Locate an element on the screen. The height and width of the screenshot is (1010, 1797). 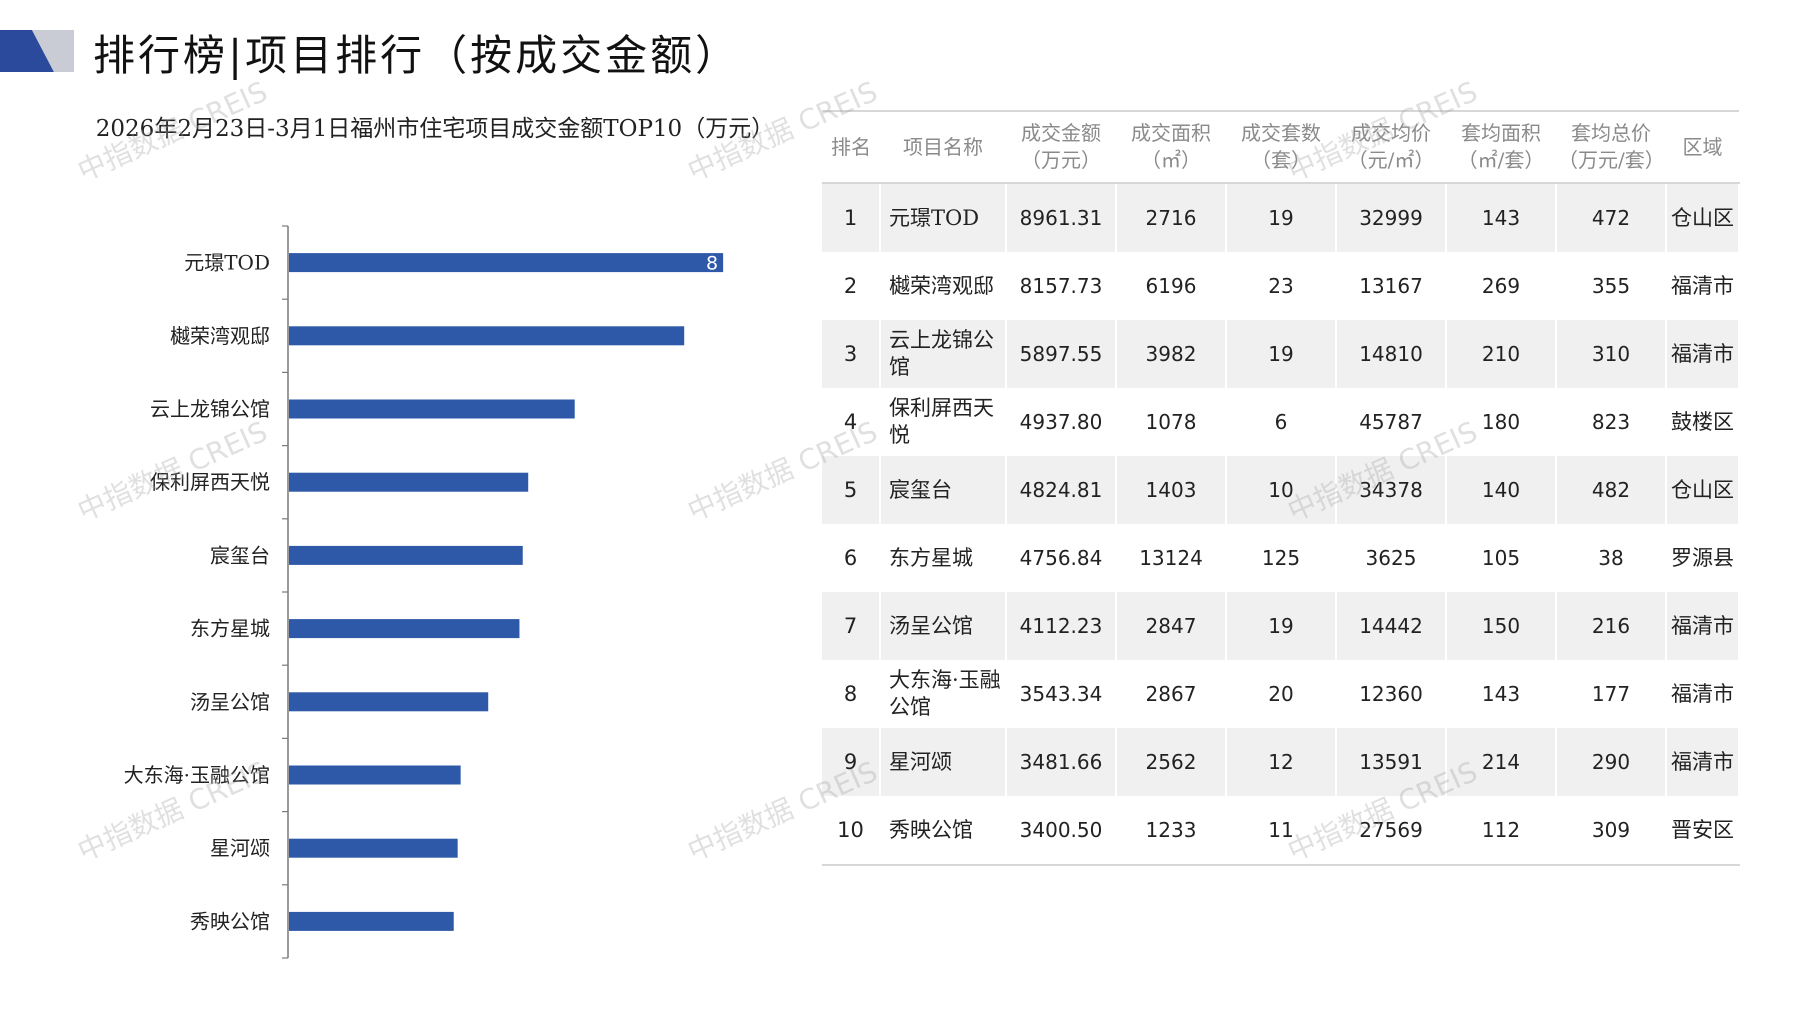
table-cell: 2867 is located at coordinates (1171, 694).